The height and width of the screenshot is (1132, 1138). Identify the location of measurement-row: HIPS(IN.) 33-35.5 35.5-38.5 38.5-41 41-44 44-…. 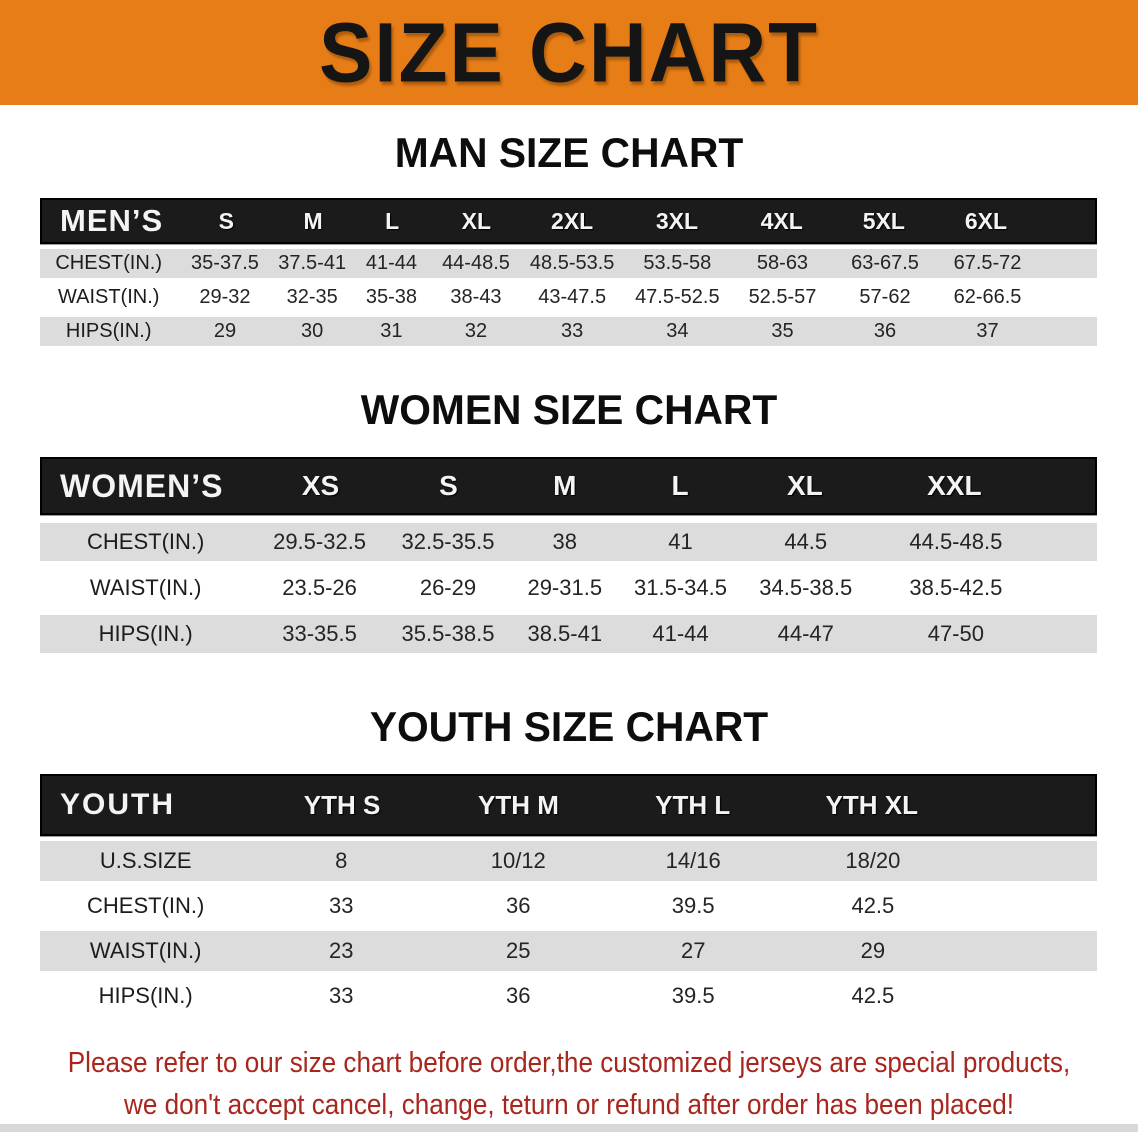
(568, 634).